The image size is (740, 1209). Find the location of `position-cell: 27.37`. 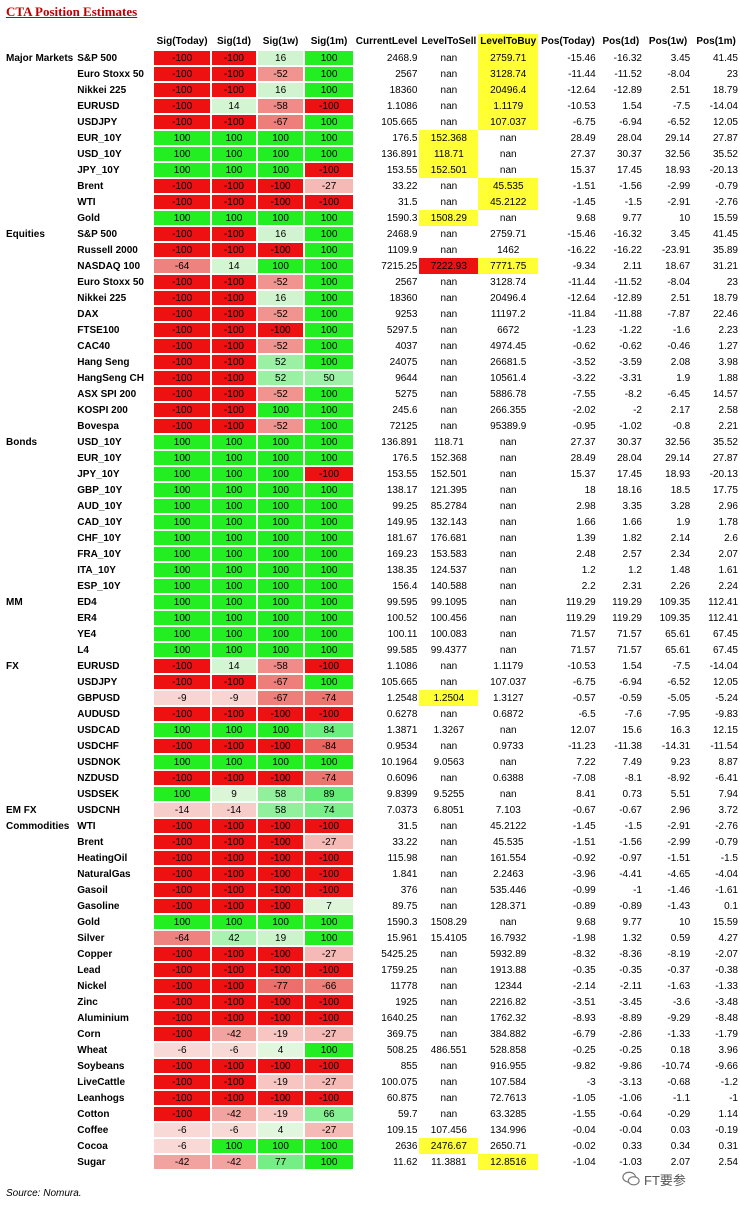

position-cell: 27.37 is located at coordinates (583, 442).